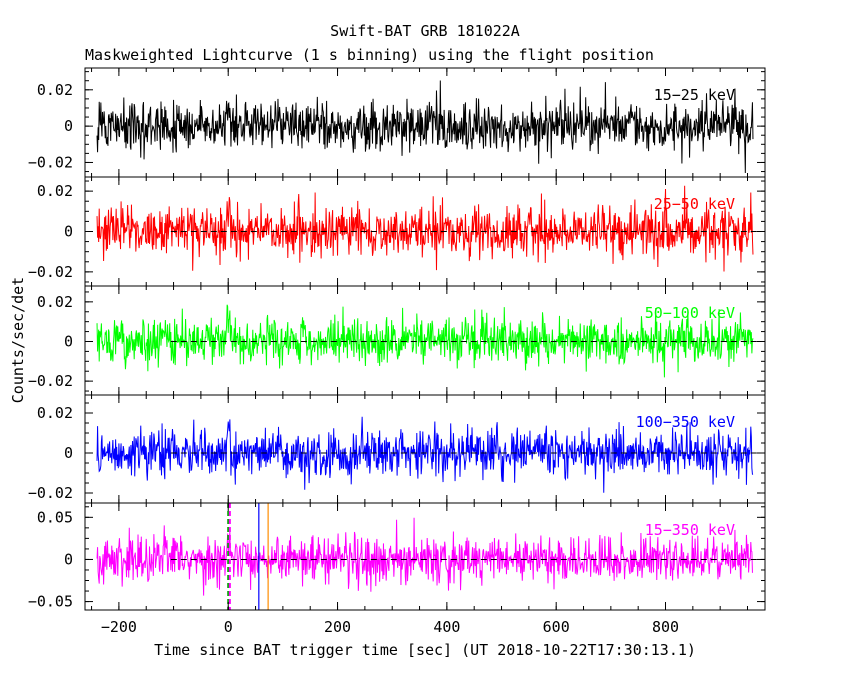 The width and height of the screenshot is (850, 680). What do you see at coordinates (50, 602) in the screenshot?
I see `y-tick-label: −0.05` at bounding box center [50, 602].